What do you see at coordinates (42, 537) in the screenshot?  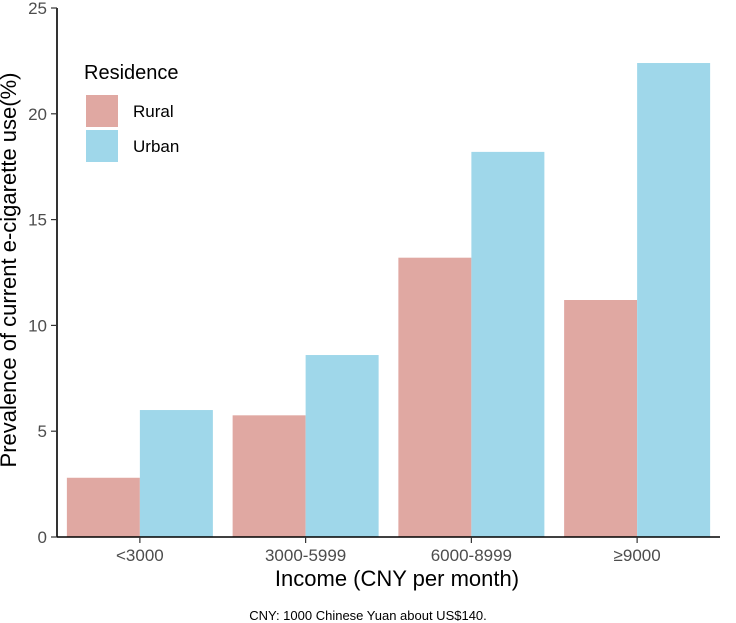 I see `y-tick-label: 0` at bounding box center [42, 537].